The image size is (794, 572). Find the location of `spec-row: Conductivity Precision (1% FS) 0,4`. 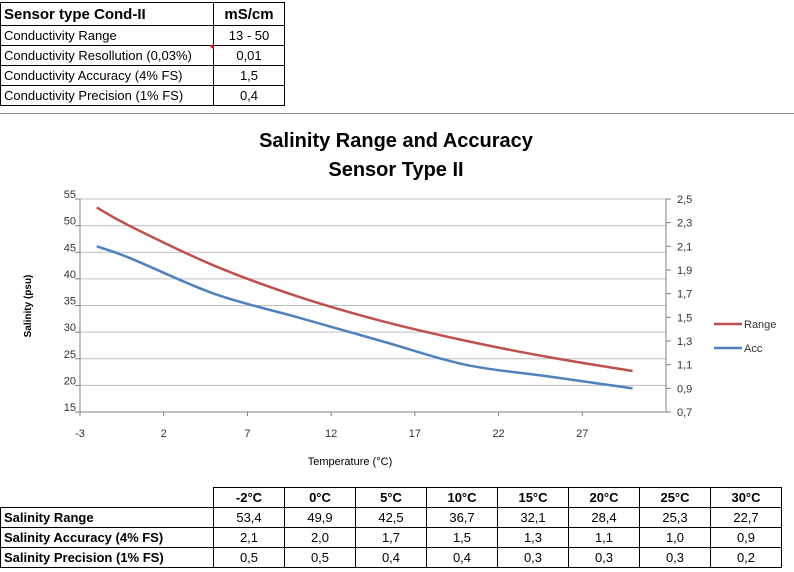

spec-row: Conductivity Precision (1% FS) 0,4 is located at coordinates (142, 95).